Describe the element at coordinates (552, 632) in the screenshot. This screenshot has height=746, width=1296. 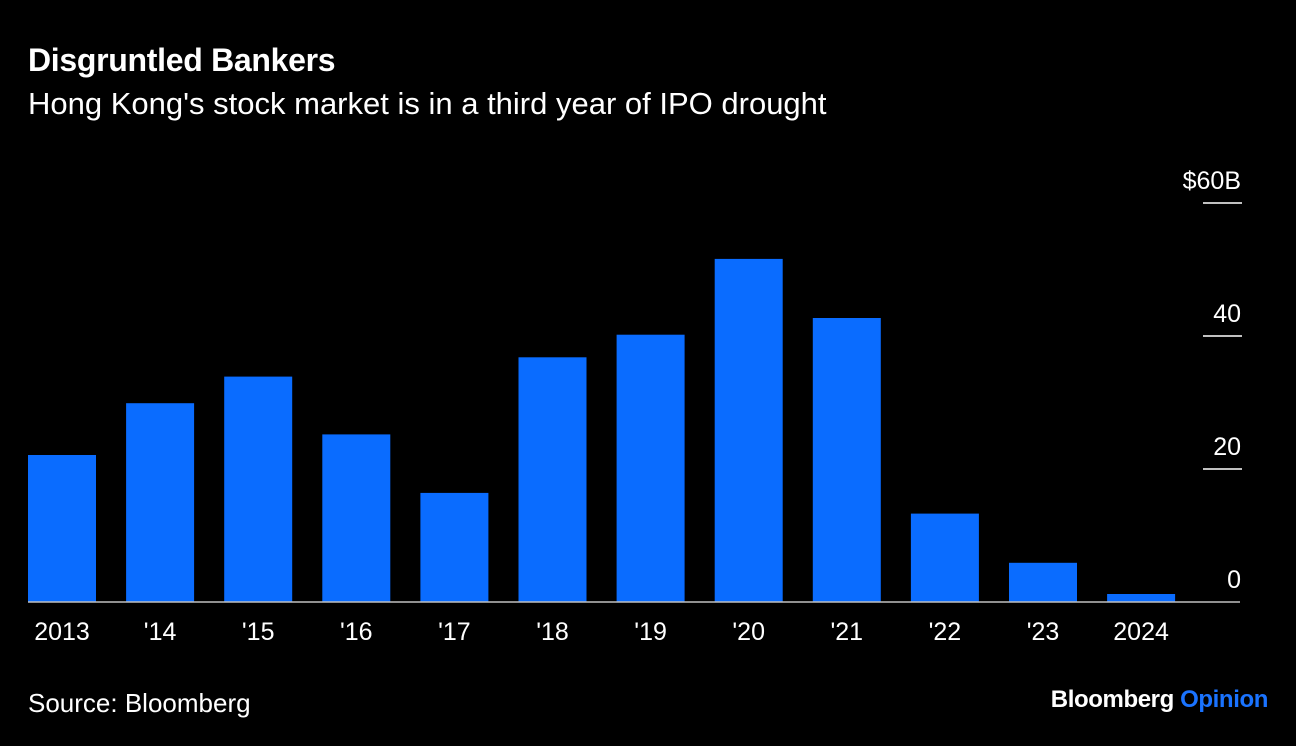
I see `x-tick-label: '18` at that location.